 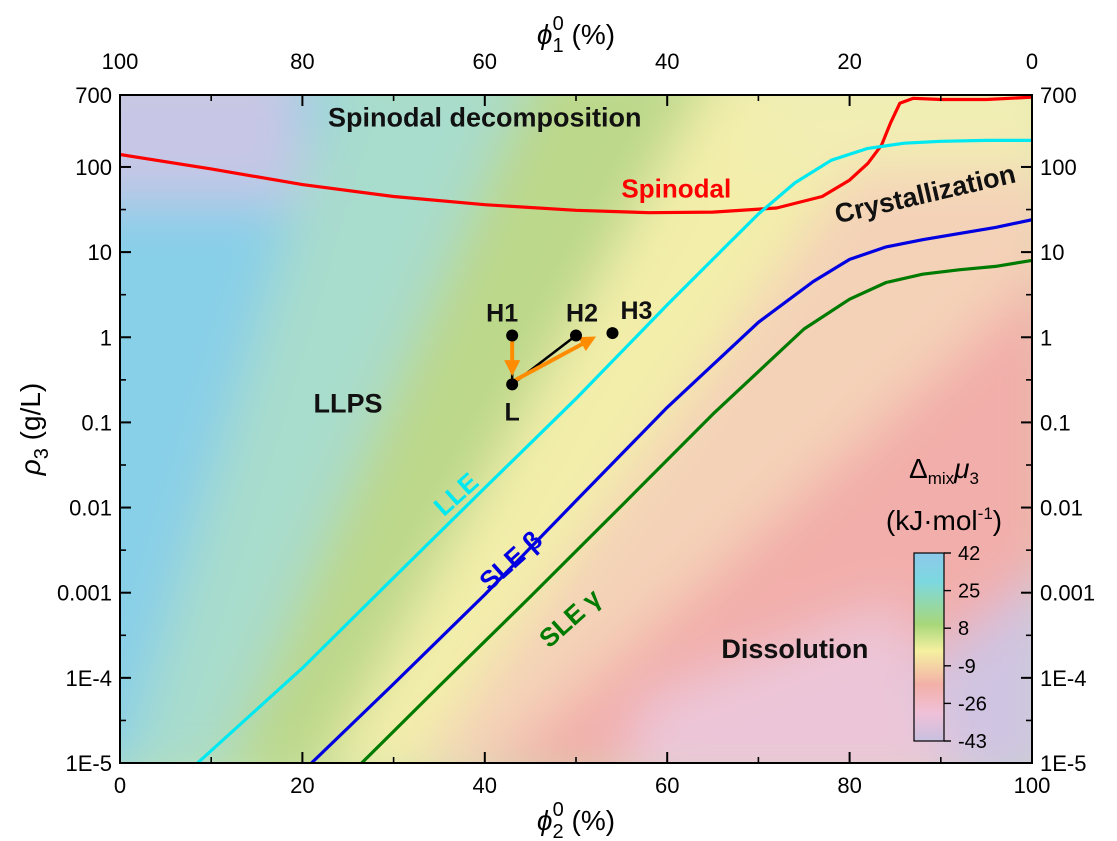 I want to click on x-tick-label-top-60: 60, so click(x=485, y=61).